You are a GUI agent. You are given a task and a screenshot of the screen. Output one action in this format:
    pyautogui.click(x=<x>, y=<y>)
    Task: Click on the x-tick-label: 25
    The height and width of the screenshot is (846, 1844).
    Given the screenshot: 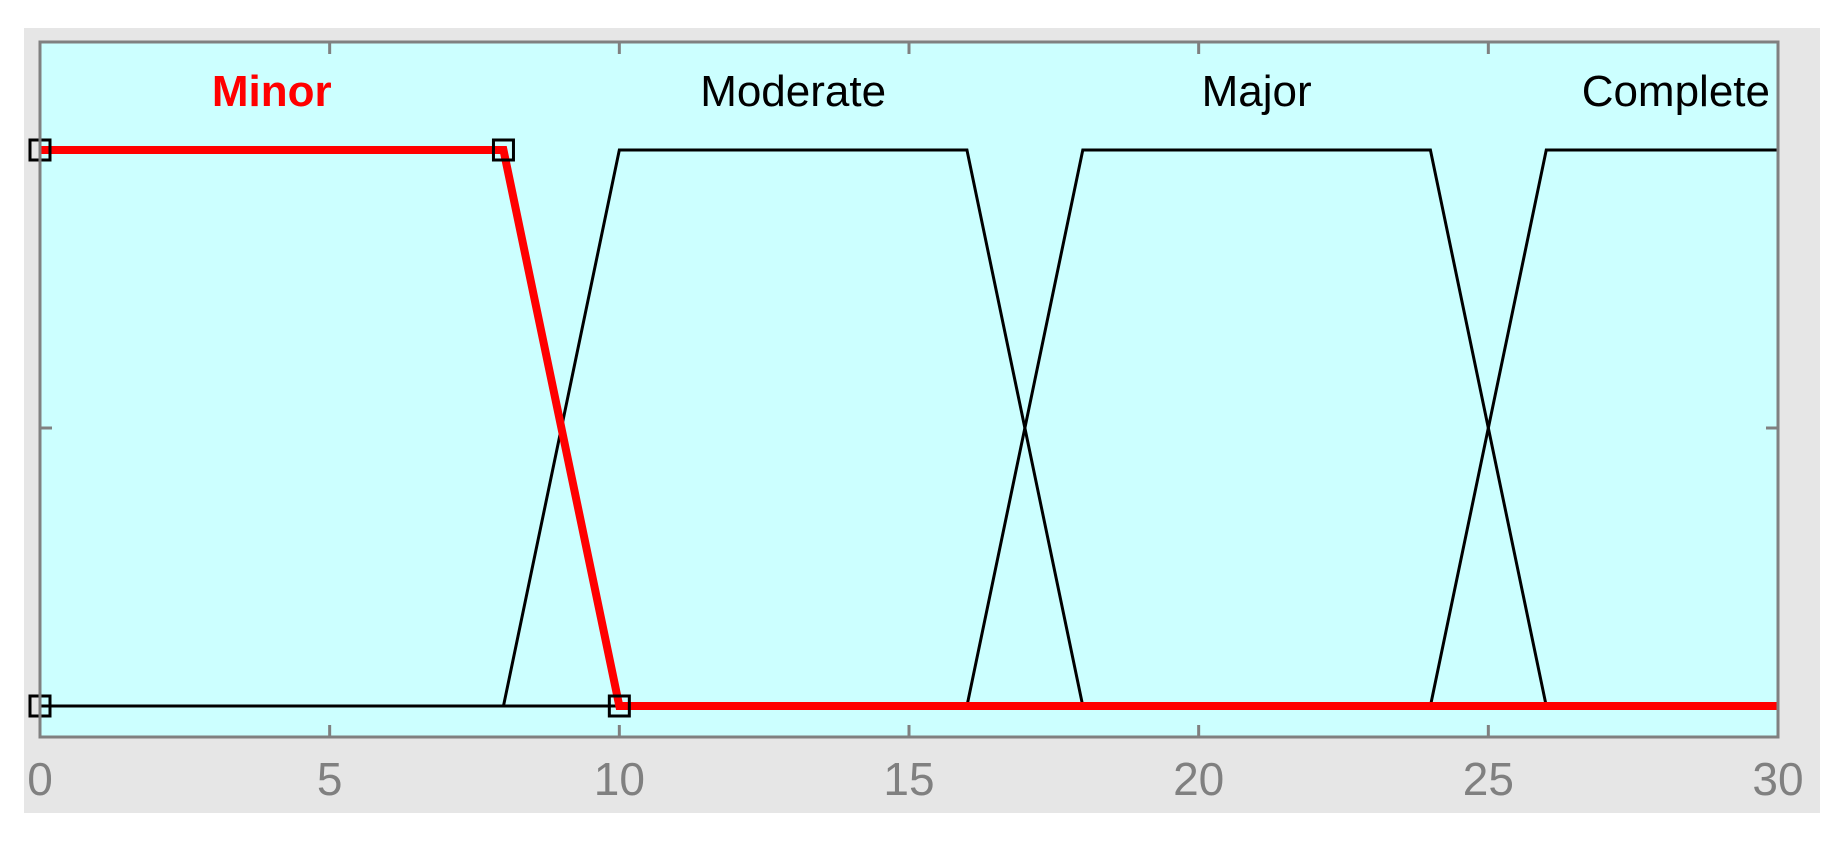 What is the action you would take?
    pyautogui.click(x=1488, y=779)
    